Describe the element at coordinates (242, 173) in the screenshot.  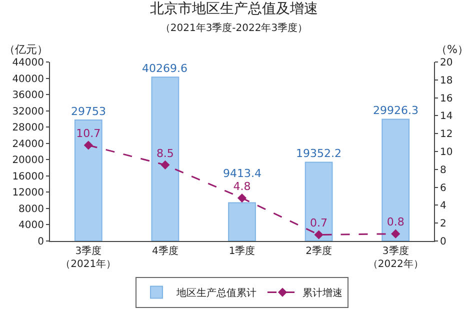
I see `data-label: 9413.4` at that location.